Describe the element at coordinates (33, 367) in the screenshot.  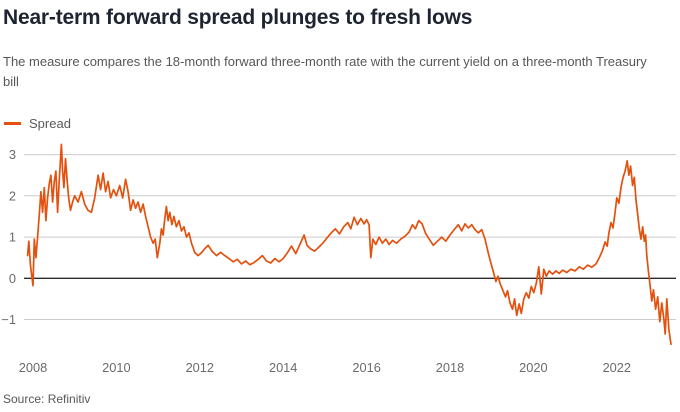
I see `x-tick-label: 2008` at that location.